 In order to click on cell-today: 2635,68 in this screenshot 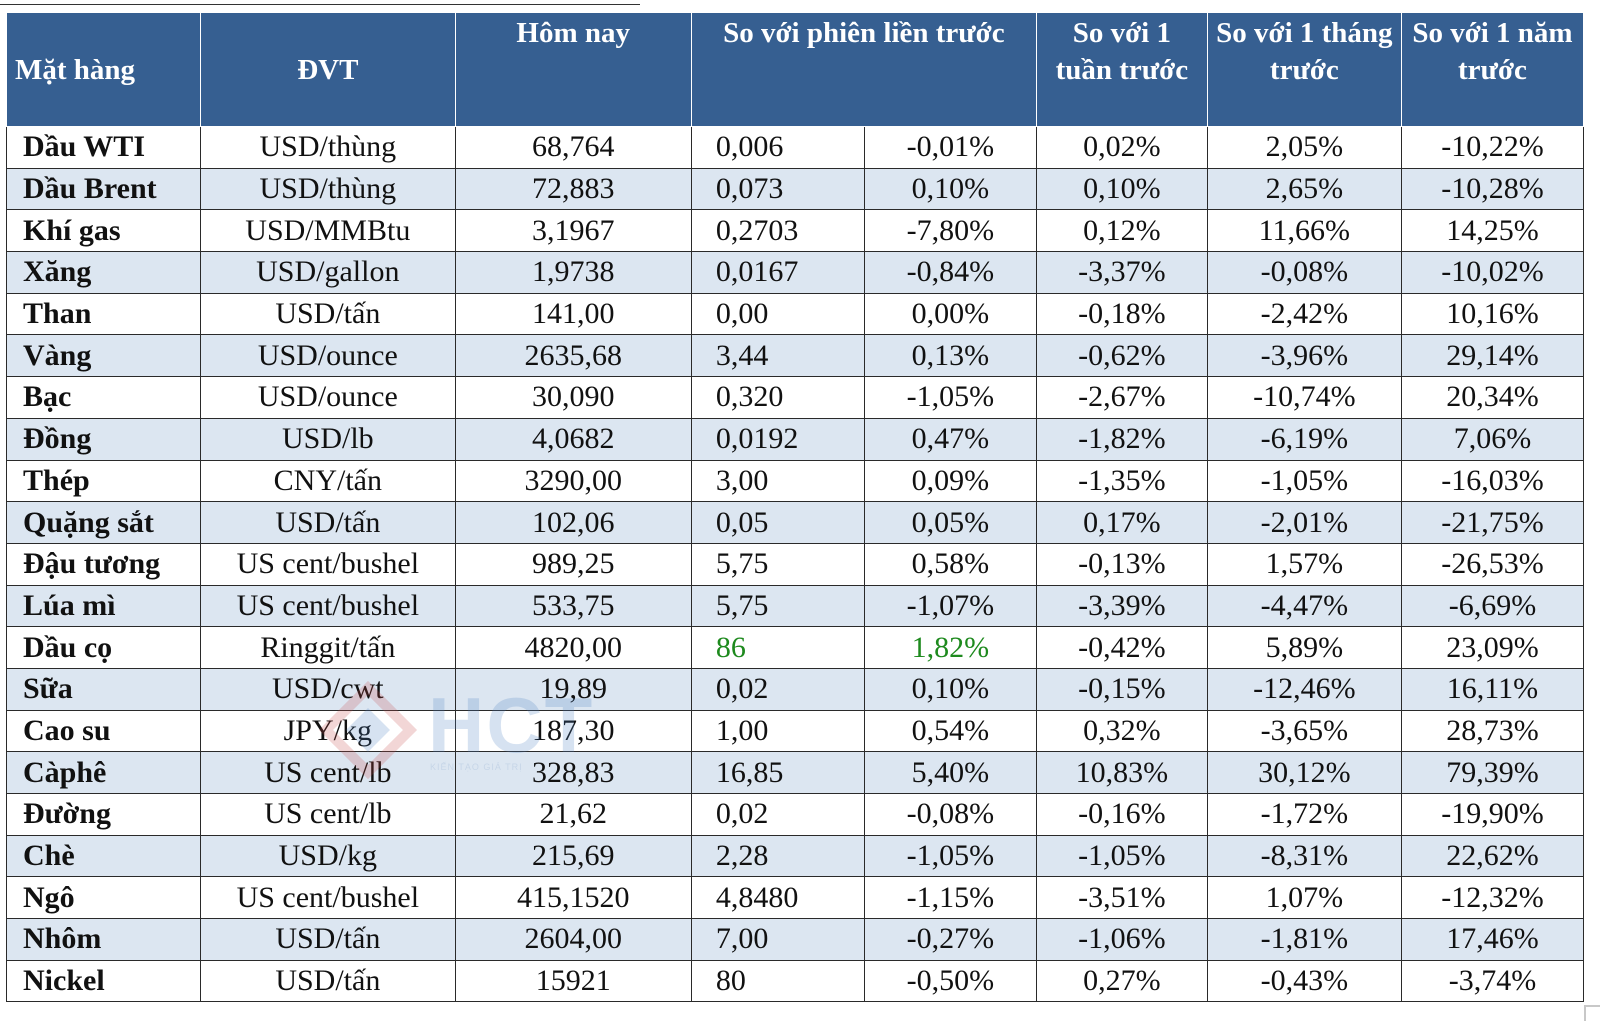, I will do `click(573, 356)`.